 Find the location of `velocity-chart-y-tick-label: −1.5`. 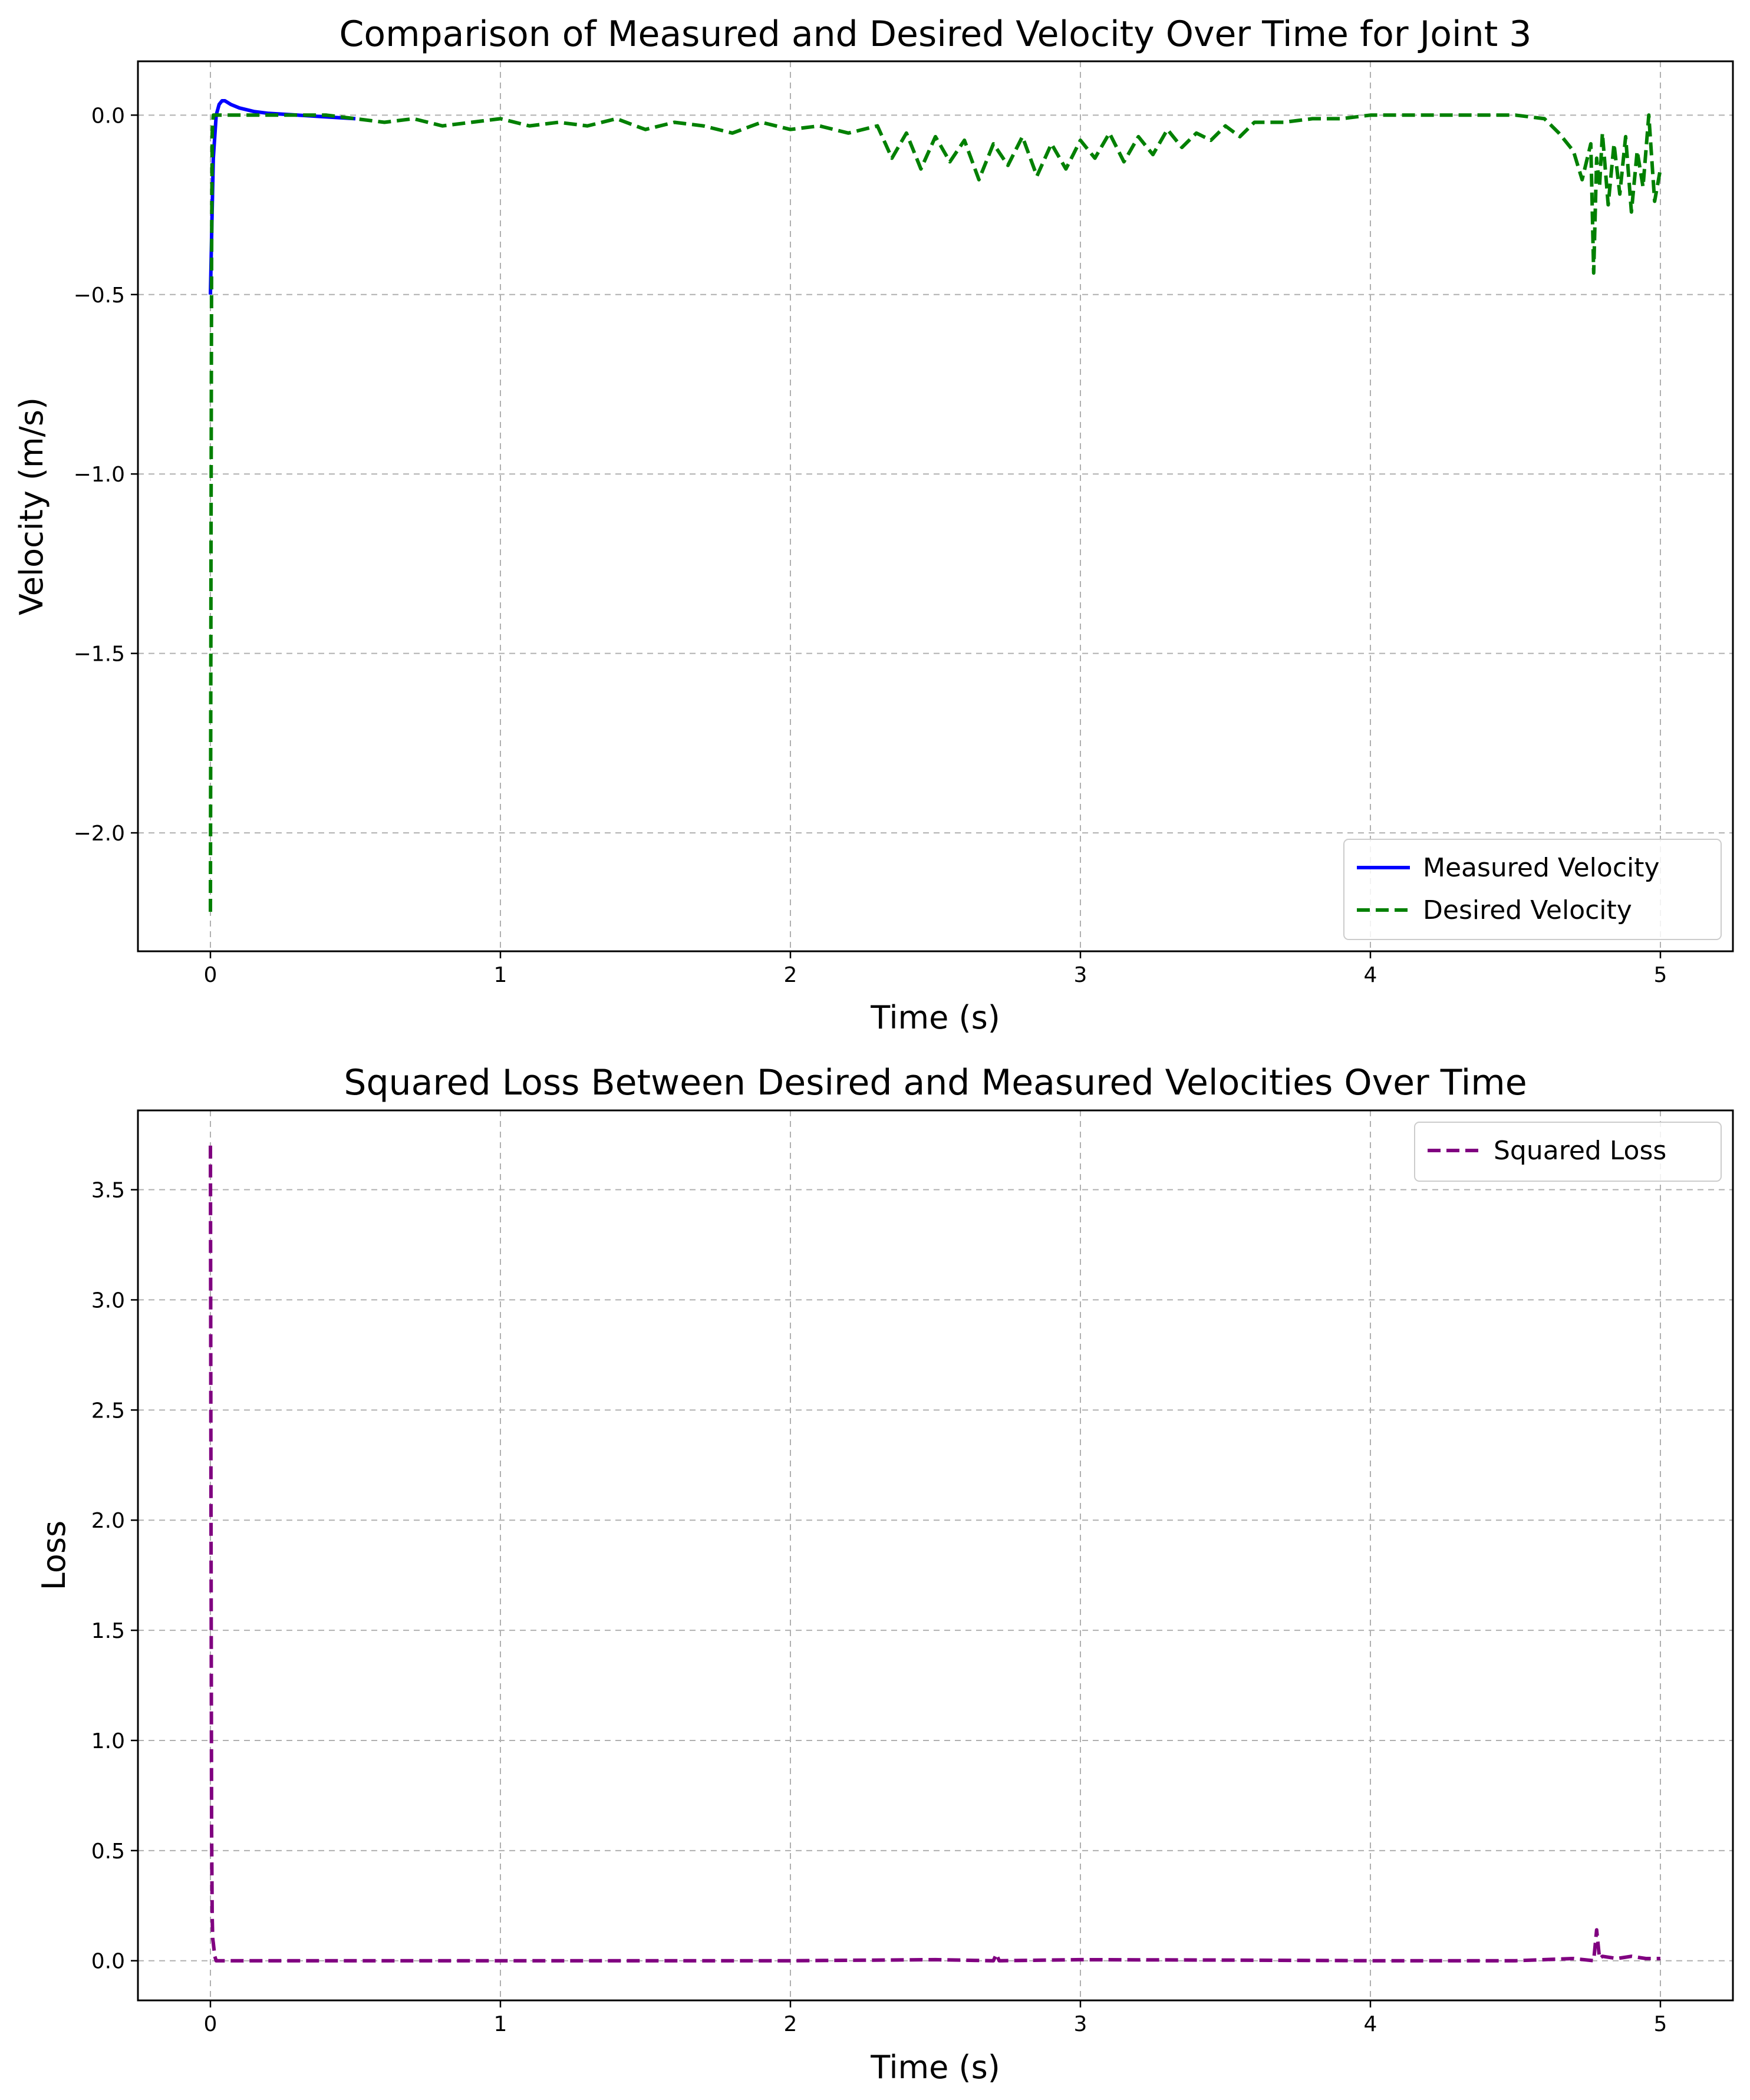

velocity-chart-y-tick-label: −1.5 is located at coordinates (99, 655).